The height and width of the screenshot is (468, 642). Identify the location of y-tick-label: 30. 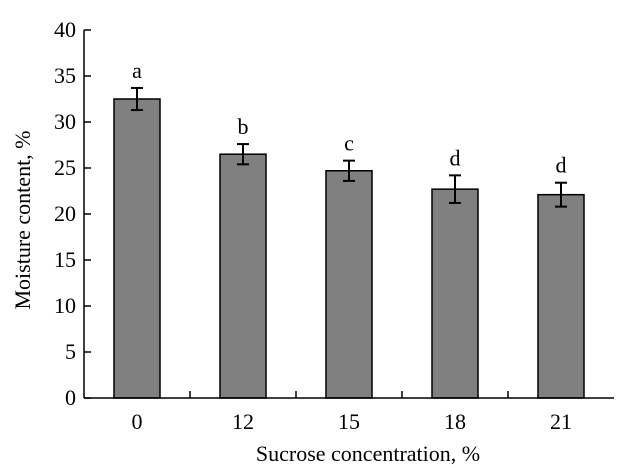
(65, 121).